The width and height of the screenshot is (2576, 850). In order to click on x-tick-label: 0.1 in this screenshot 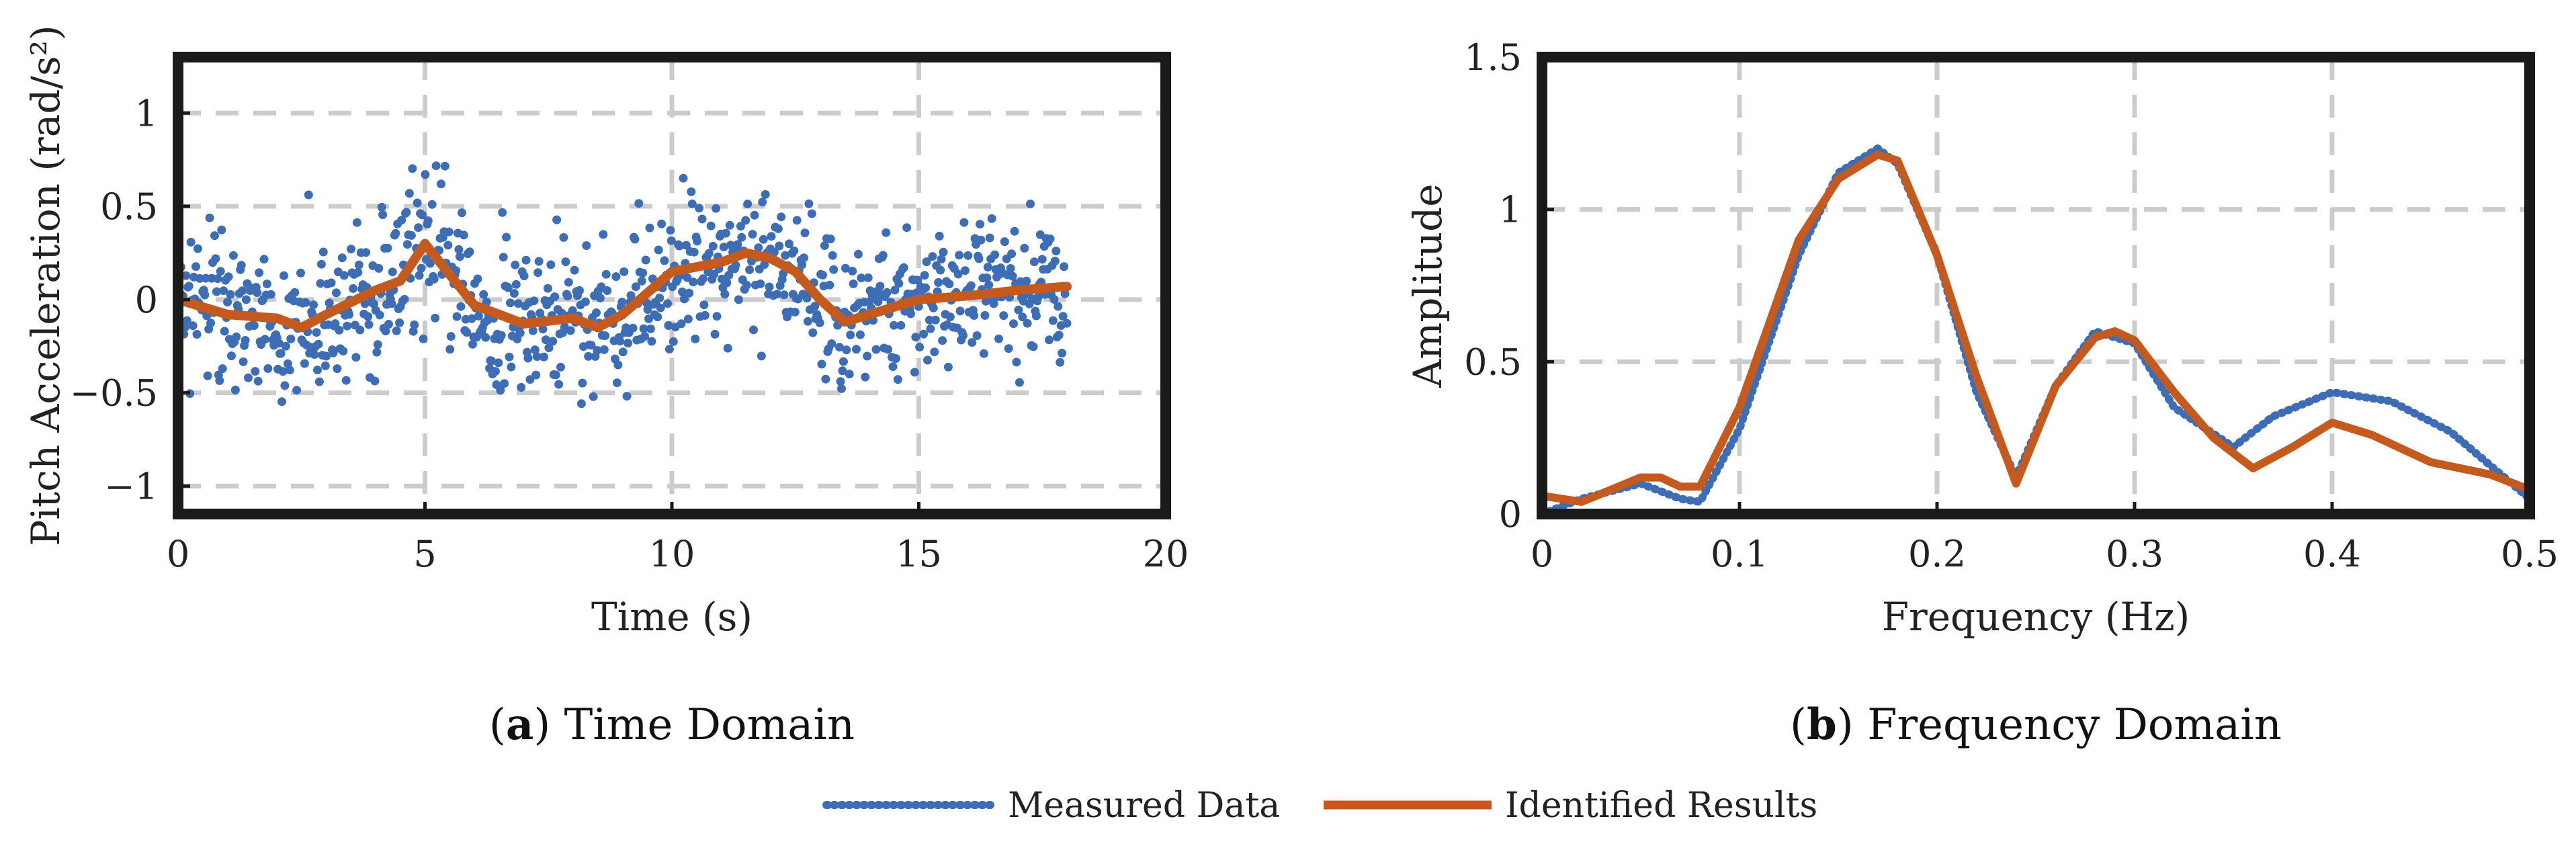, I will do `click(1739, 554)`.